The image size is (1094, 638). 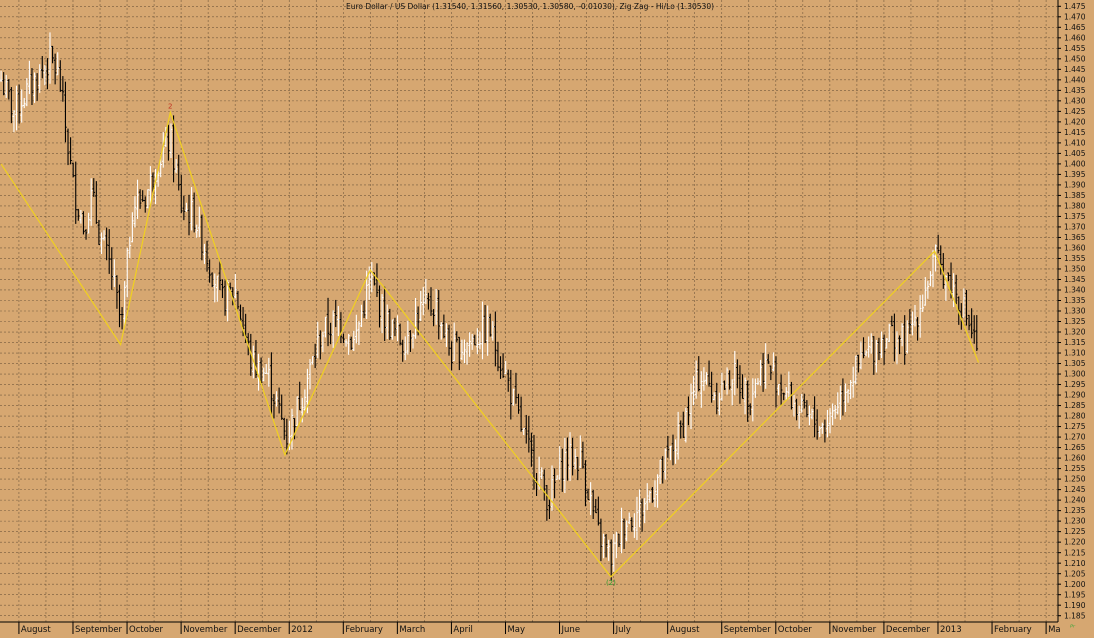 I want to click on y-tick-label: 1.350, so click(x=1075, y=269).